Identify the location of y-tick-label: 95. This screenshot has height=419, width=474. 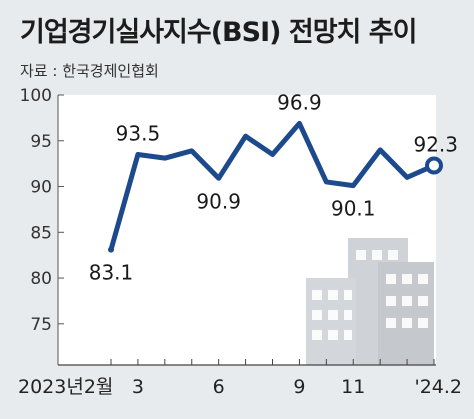
(41, 142).